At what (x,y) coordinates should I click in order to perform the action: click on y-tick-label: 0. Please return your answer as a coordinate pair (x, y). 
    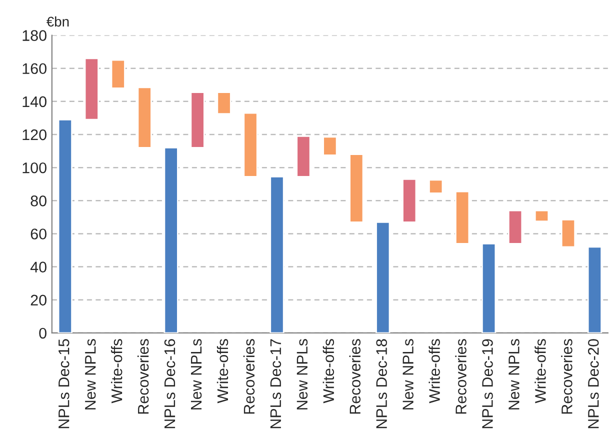
    Looking at the image, I should click on (42, 333).